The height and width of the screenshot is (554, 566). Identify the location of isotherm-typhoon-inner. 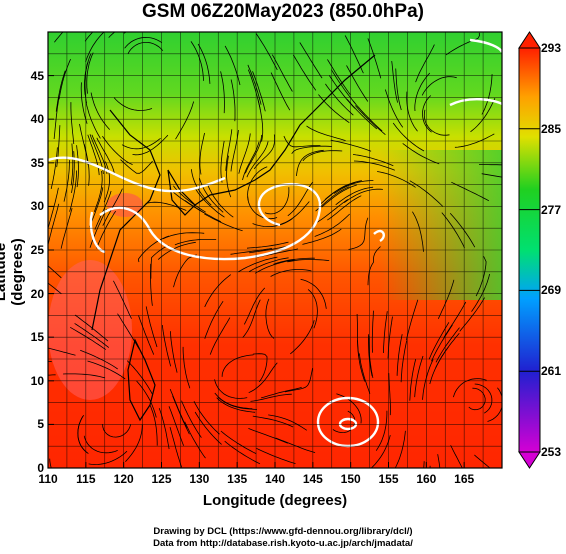
(348, 424).